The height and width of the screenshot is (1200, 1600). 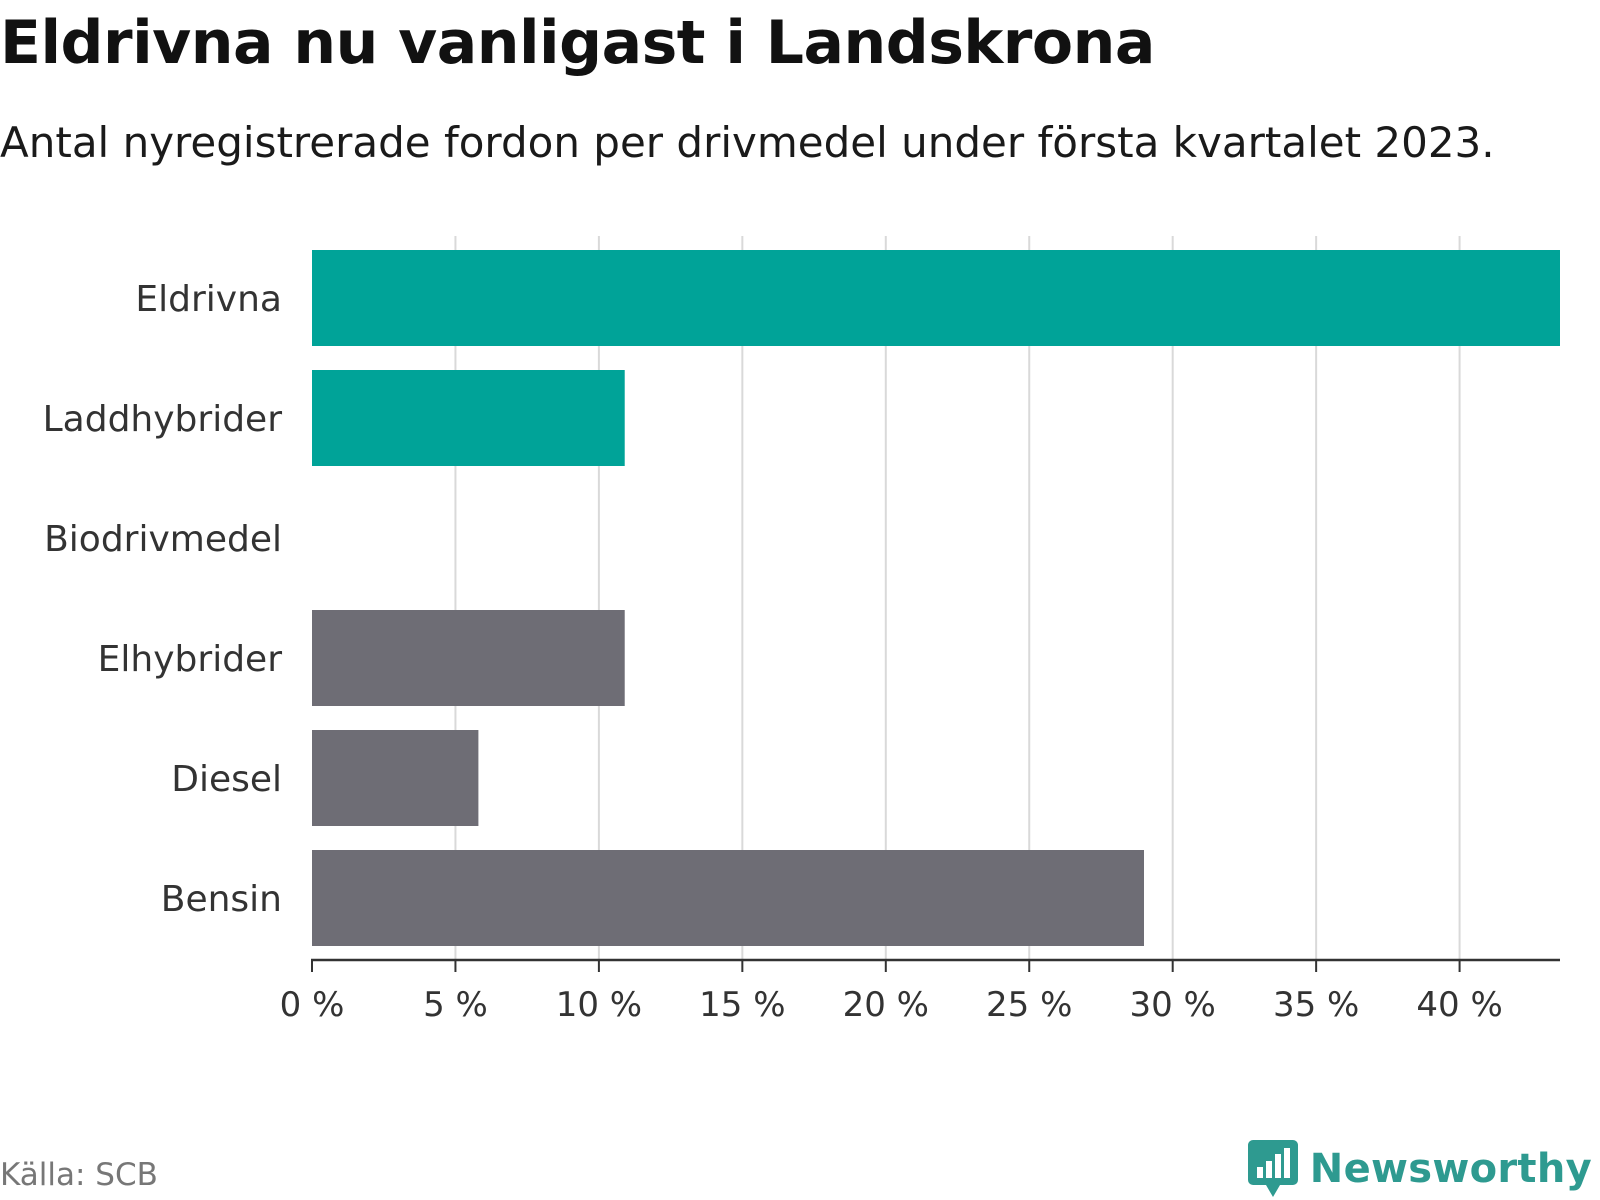 I want to click on brand-logo: Newsworthy, so click(x=1419, y=1169).